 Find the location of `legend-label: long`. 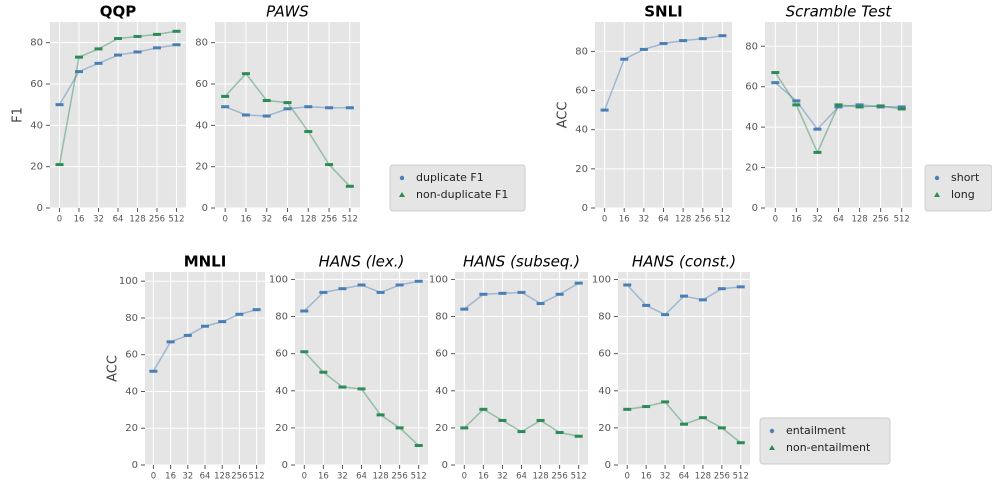

legend-label: long is located at coordinates (963, 194).